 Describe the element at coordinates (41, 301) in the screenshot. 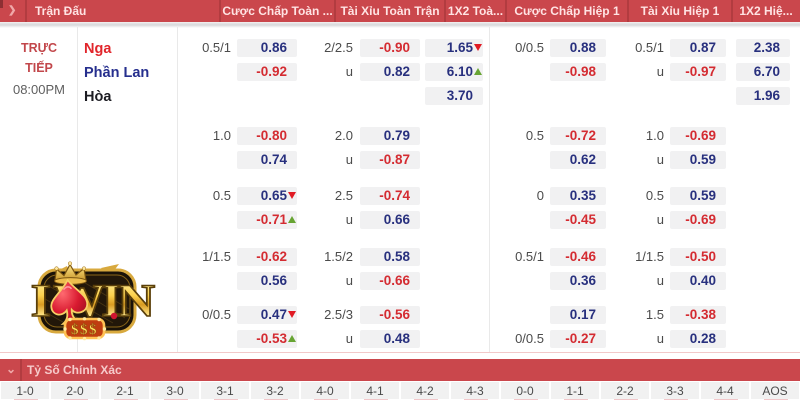

I see `svg-text: I` at that location.